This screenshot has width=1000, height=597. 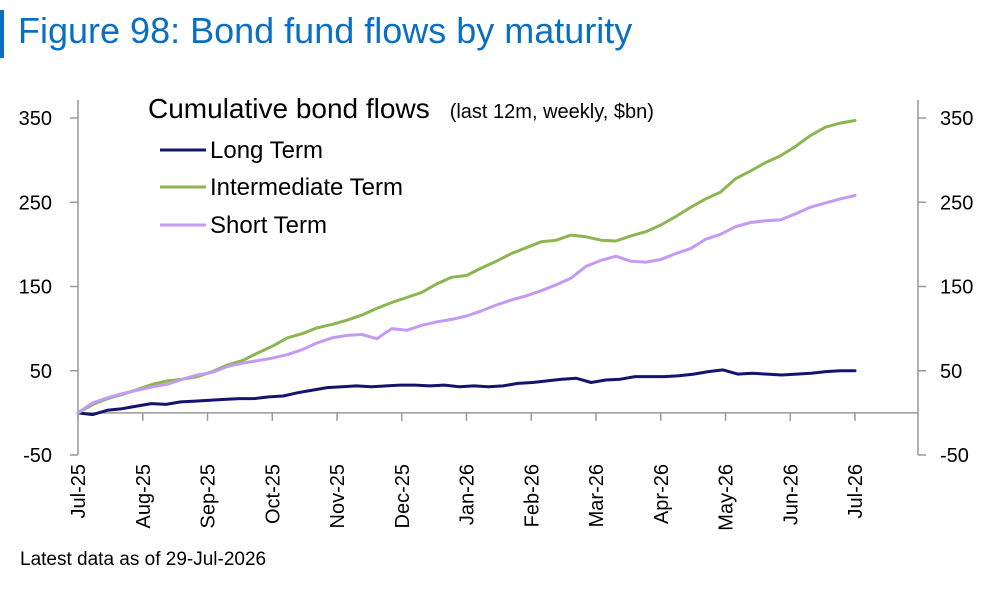 What do you see at coordinates (41, 372) in the screenshot?
I see `y-tick-label-left: 50` at bounding box center [41, 372].